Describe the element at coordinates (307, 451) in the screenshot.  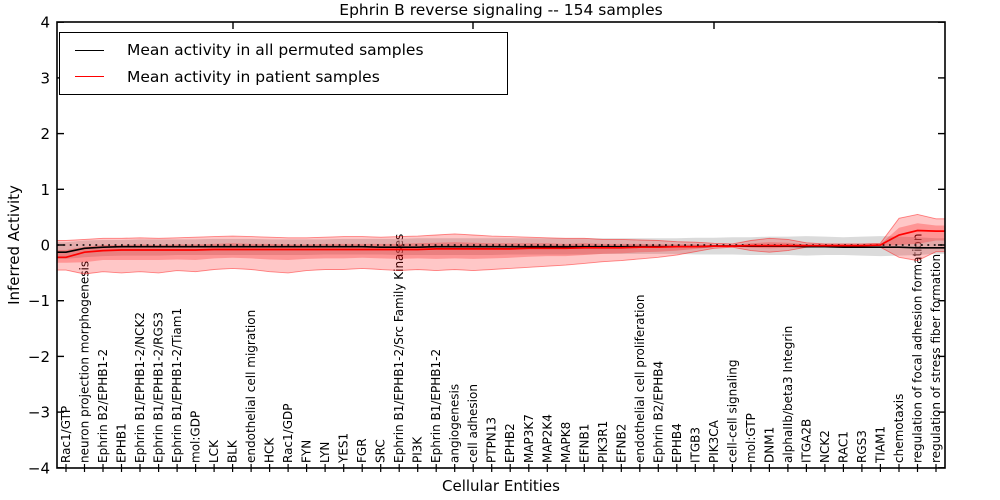
I see `x-tick-label: FYN` at that location.